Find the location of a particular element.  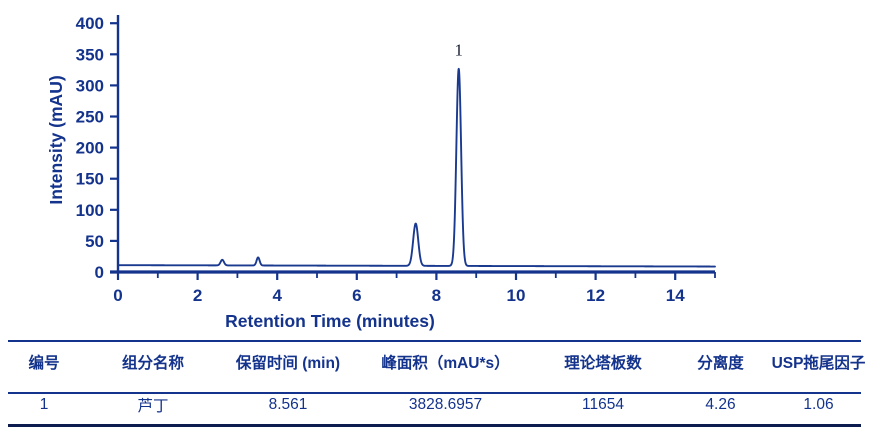

column-header-res: 分离度 is located at coordinates (720, 363).